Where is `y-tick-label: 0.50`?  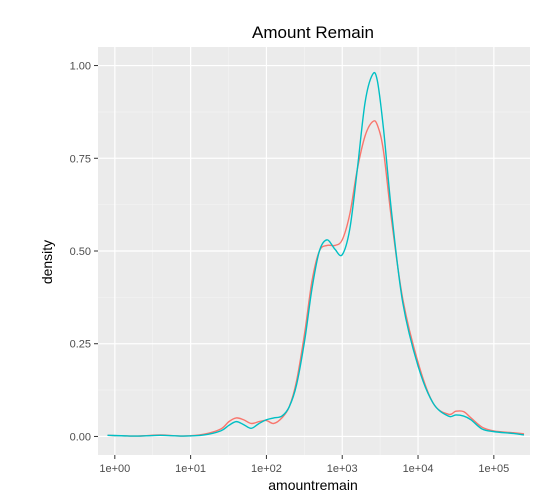
y-tick-label: 0.50 is located at coordinates (80, 252).